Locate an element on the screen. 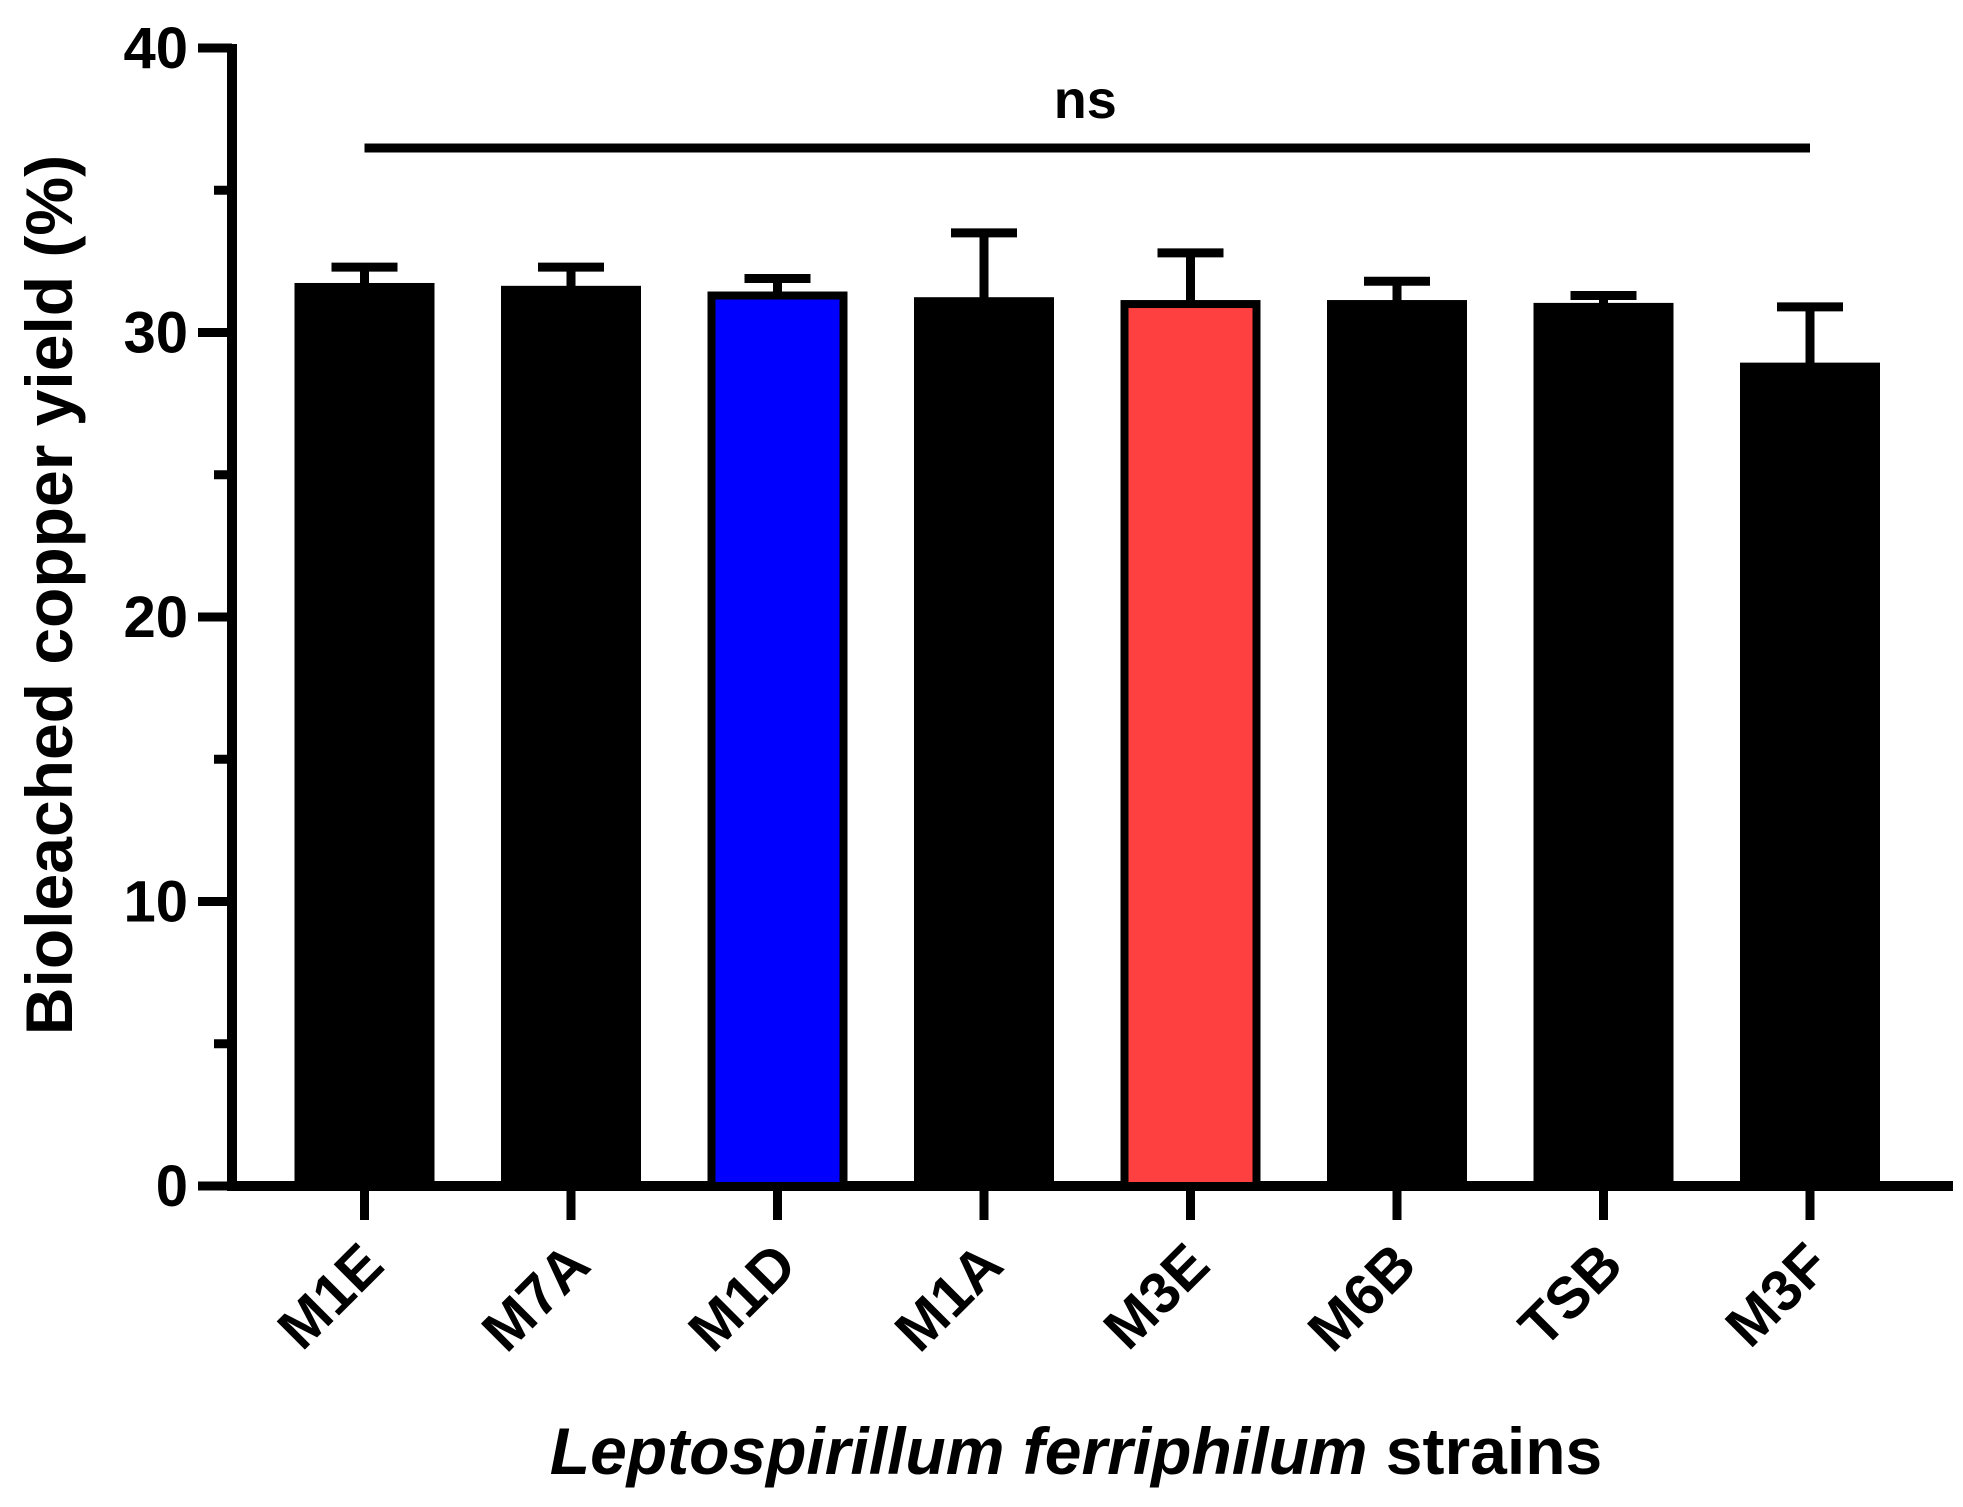 The image size is (1963, 1507). y-tick-label: 40 is located at coordinates (155, 48).